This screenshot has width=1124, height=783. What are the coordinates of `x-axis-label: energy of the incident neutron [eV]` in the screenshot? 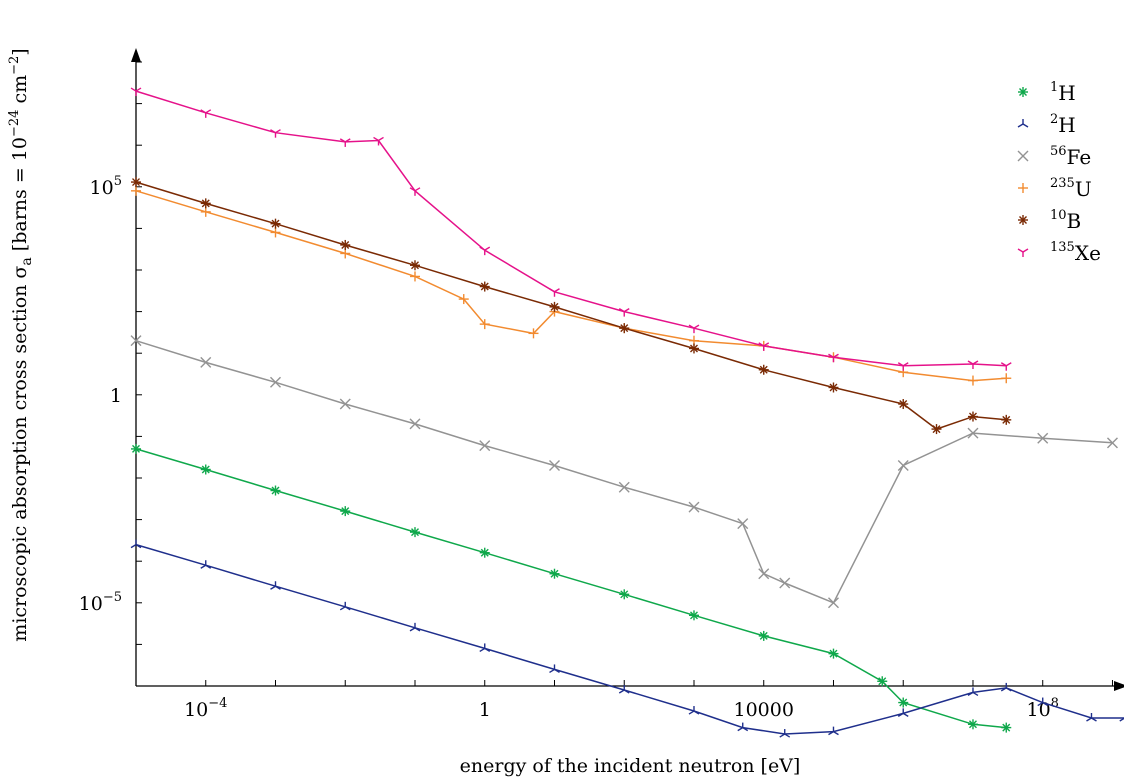 It's located at (630, 766).